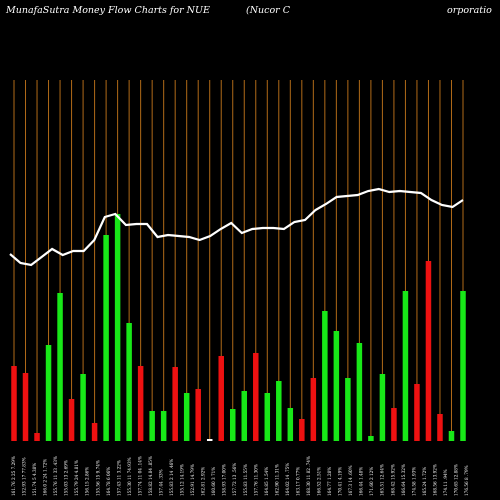 The height and width of the screenshot is (500, 500). I want to click on x-tick-label: 164.78 6 06%, so click(108, 481).